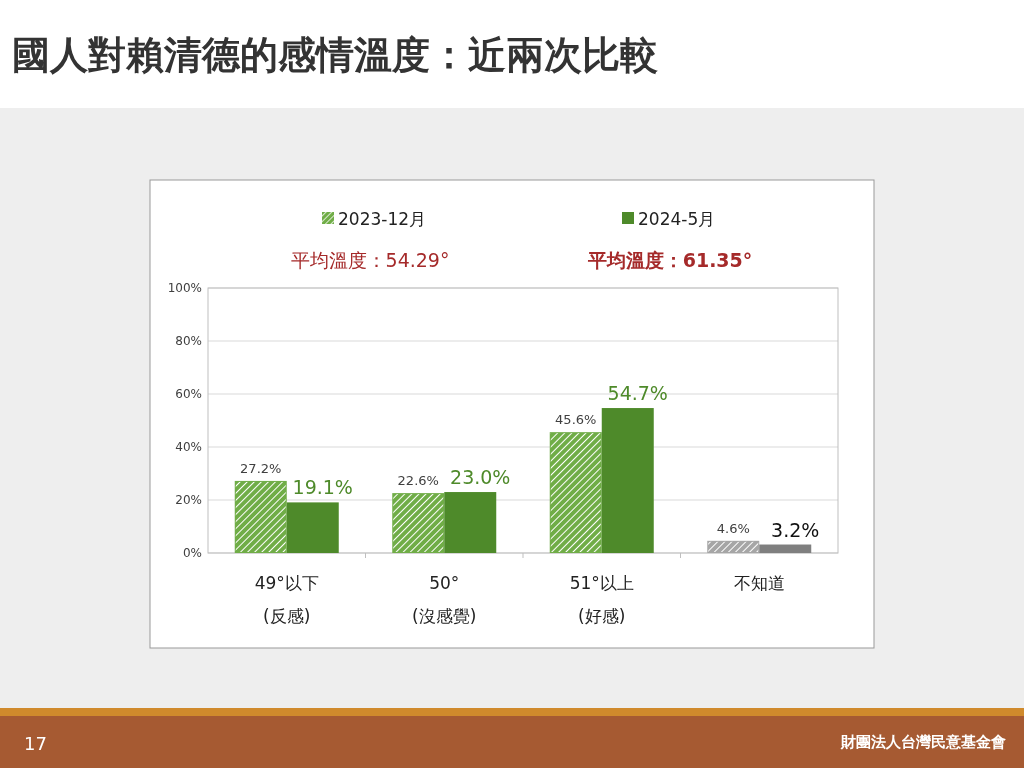  Describe the element at coordinates (677, 219) in the screenshot. I see `legend-label: 2024-5月` at that location.